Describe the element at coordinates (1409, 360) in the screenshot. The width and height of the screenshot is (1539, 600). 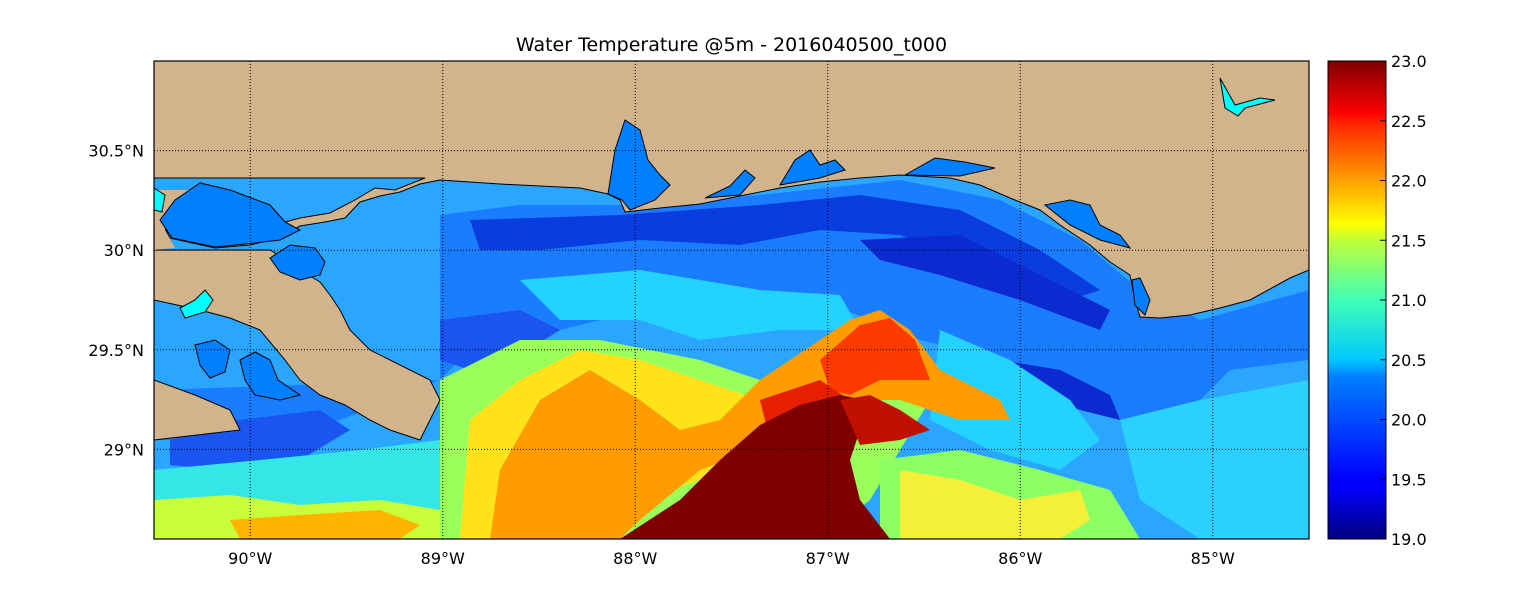
I see `colorbar-tick-label: 20.5` at that location.